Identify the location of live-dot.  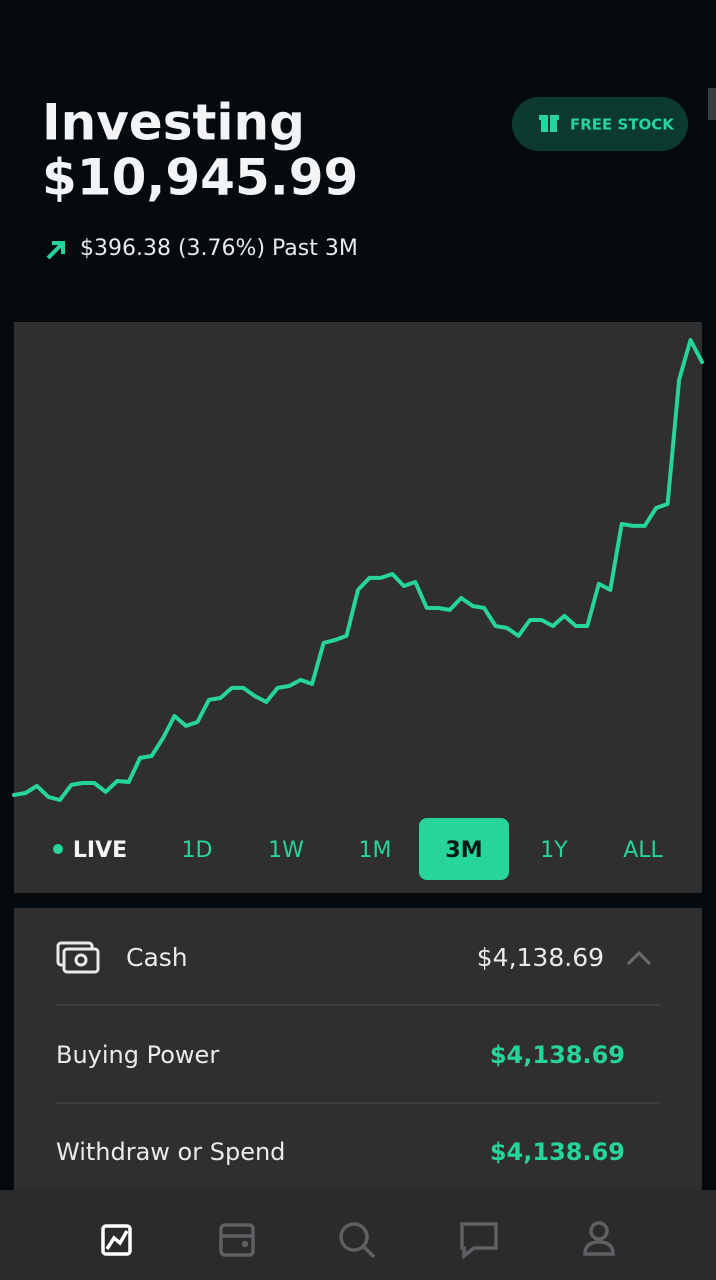
(58, 849).